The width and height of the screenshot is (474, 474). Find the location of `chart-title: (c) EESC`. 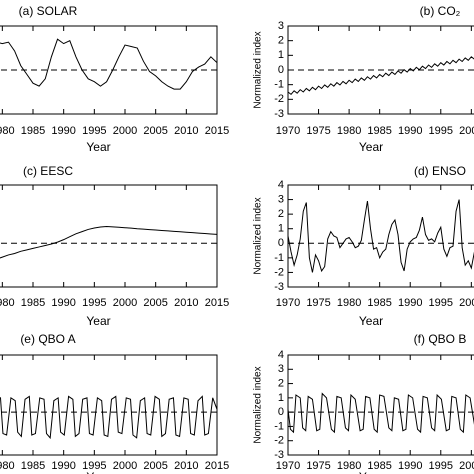

chart-title: (c) EESC is located at coordinates (48, 171).